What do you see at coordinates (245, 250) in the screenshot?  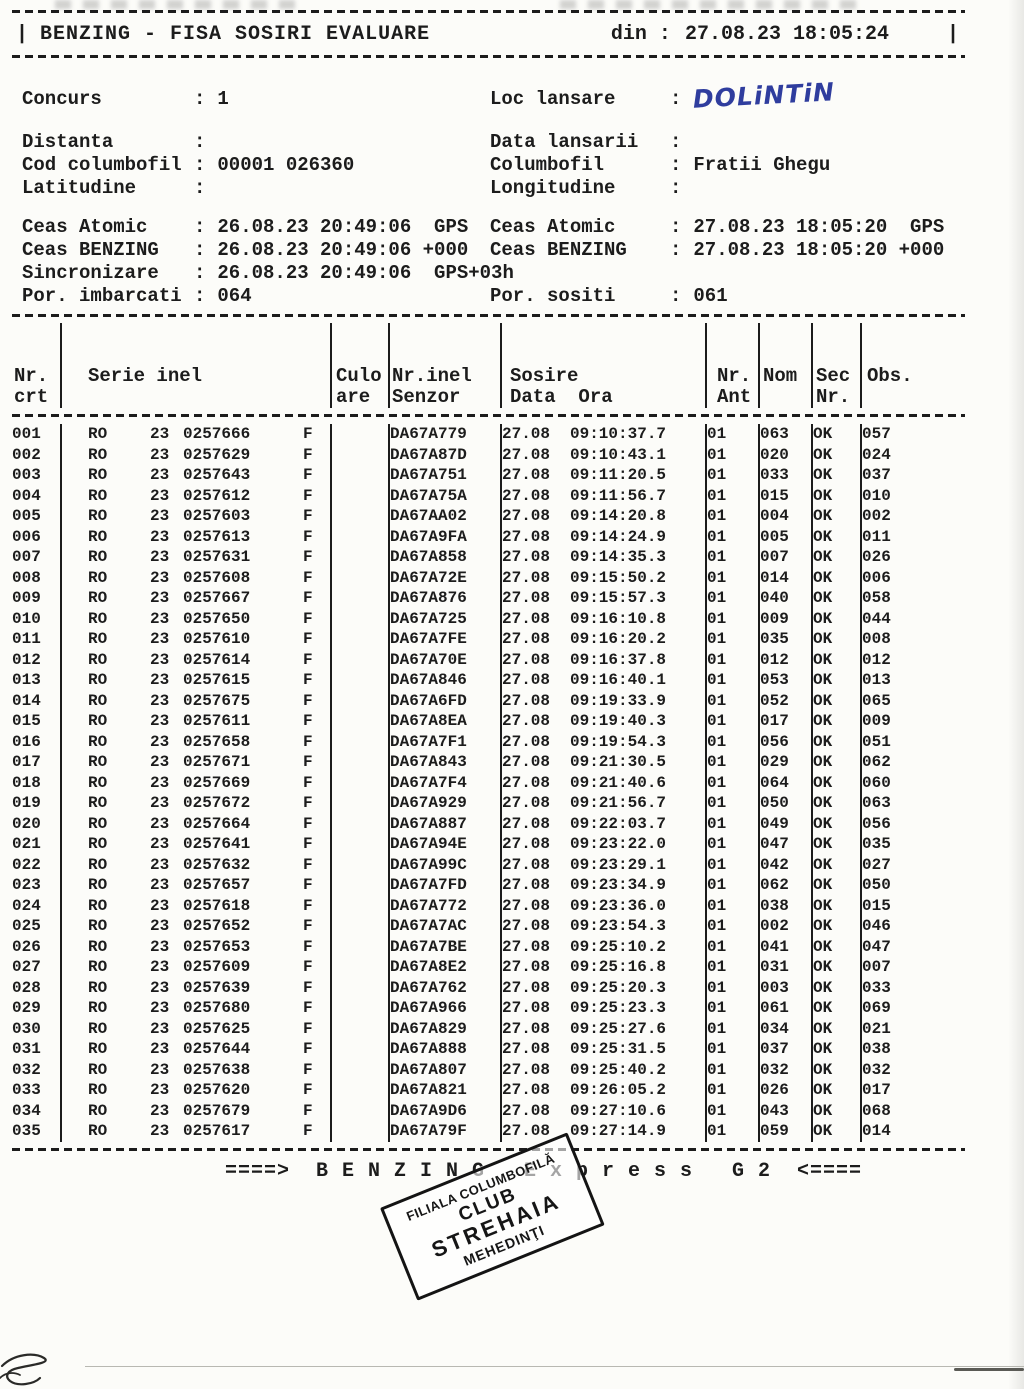 I see `clock-line: Ceas BENZING : 26.08.23 20:49:06 +000` at bounding box center [245, 250].